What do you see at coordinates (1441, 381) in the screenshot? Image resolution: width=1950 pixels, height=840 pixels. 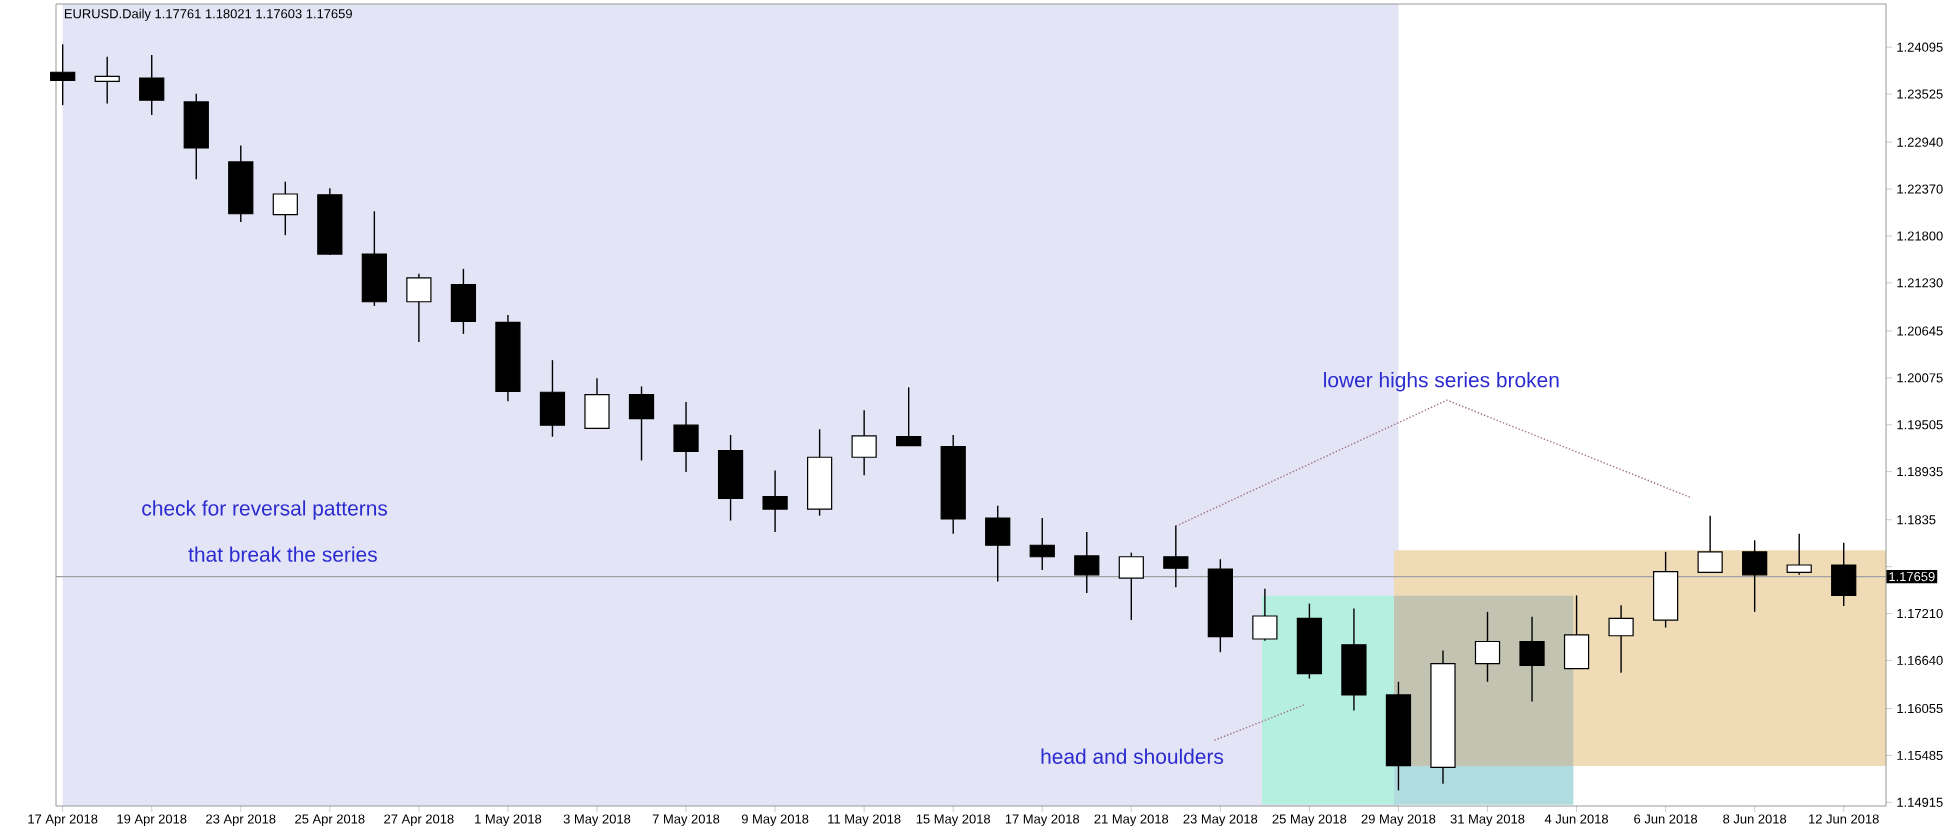 I see `annotation: lower highs series broken` at bounding box center [1441, 381].